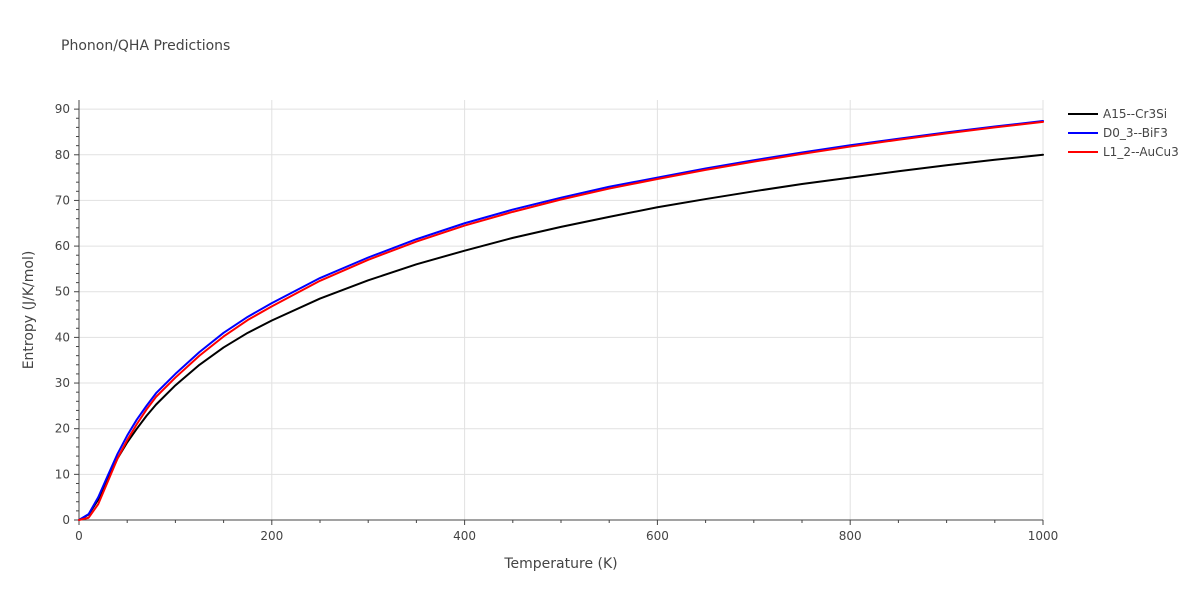 The width and height of the screenshot is (1200, 600). I want to click on y-tick-label: 60, so click(62, 246).